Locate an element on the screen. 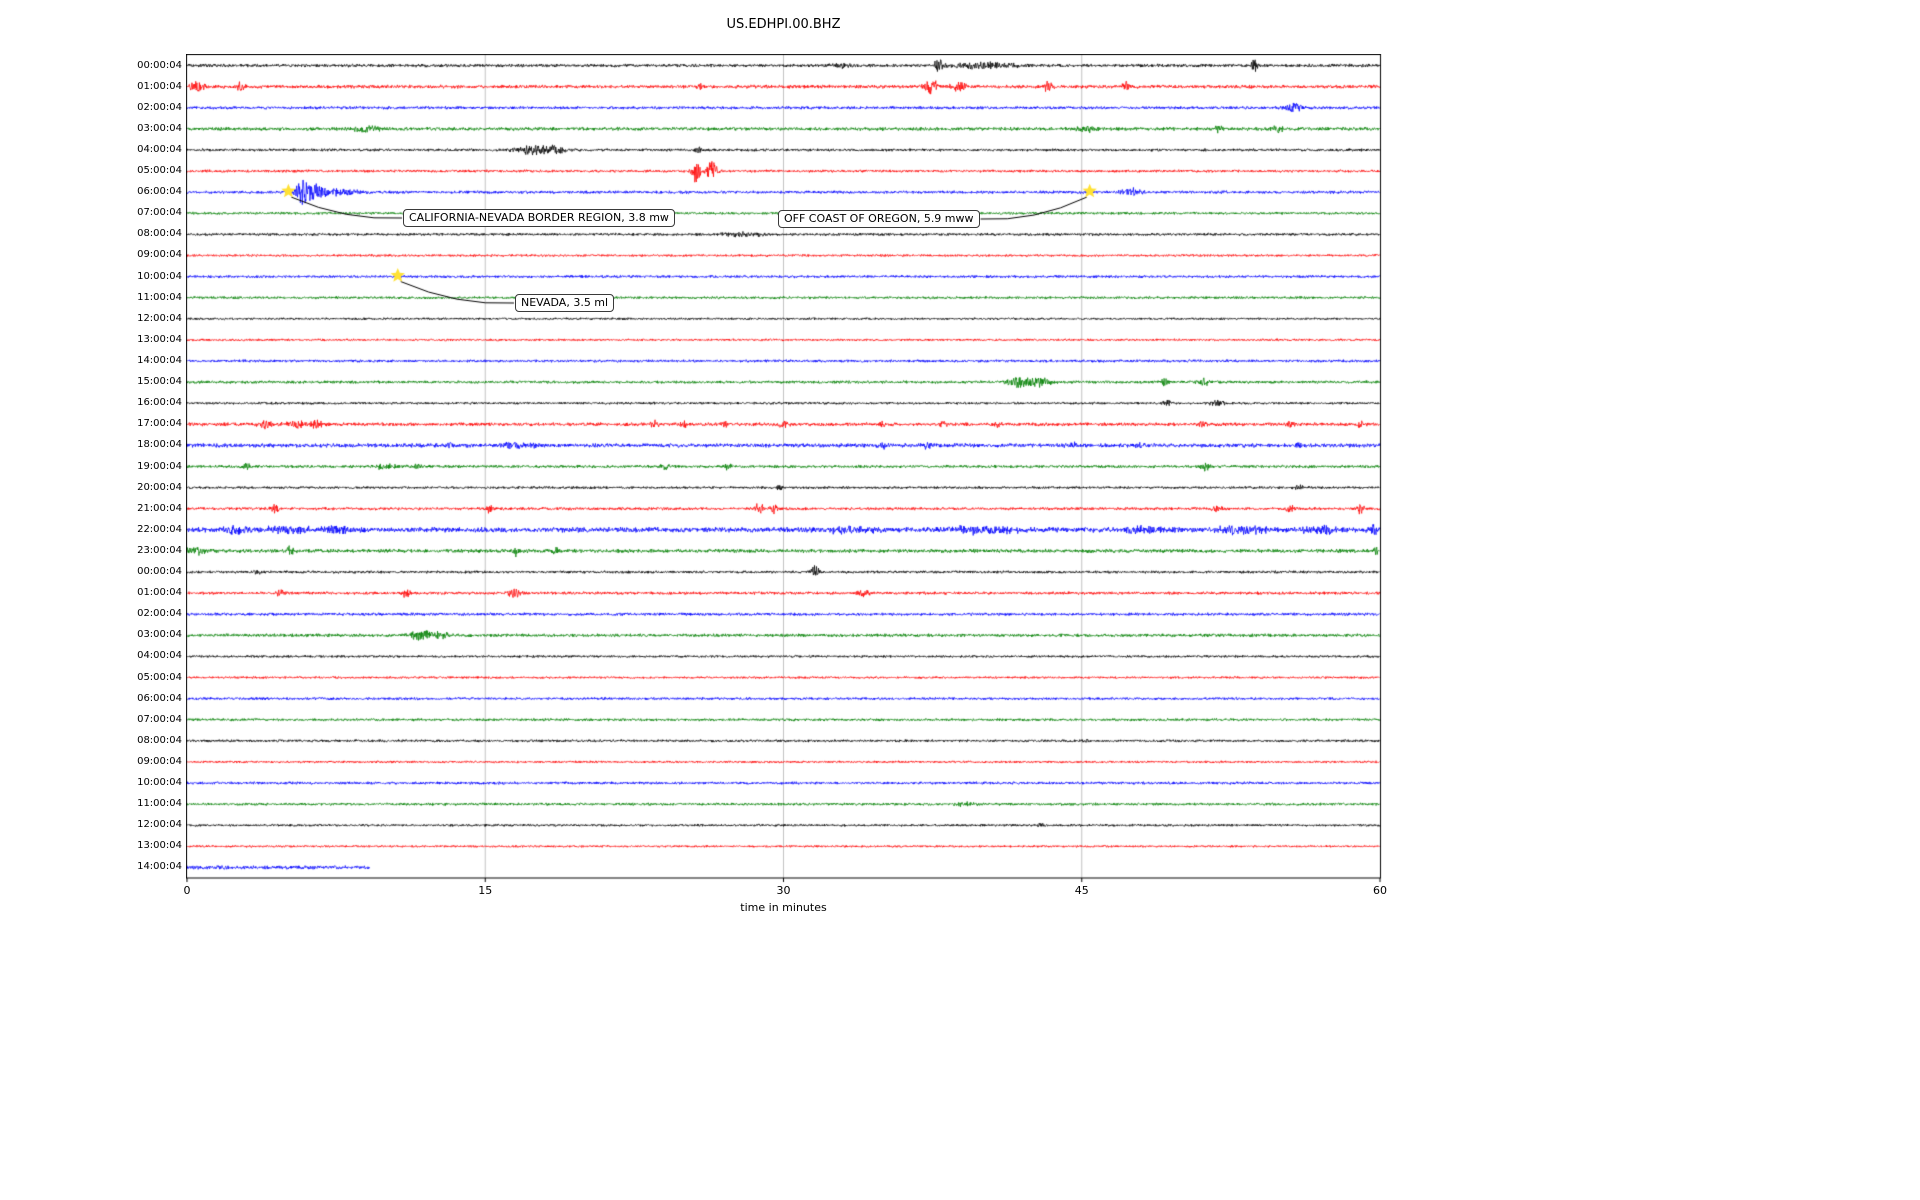  x-tick-label: 15 is located at coordinates (485, 890).